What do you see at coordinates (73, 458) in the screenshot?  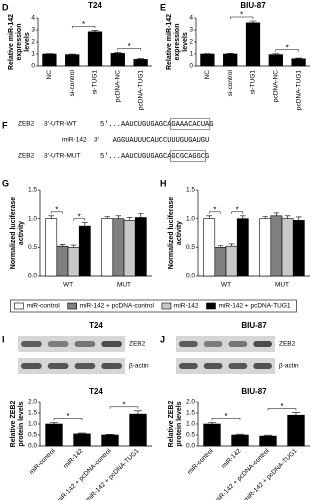 I see `x-tick-label: miR-142` at bounding box center [73, 458].